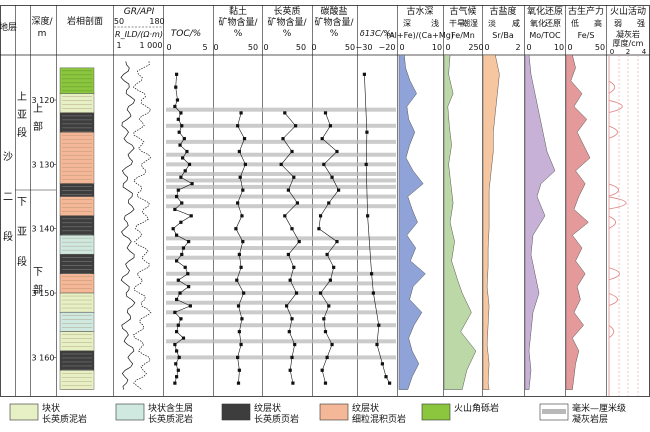 Image resolution: width=650 pixels, height=432 pixels. I want to click on strata-upper-part-0: 上, so click(38, 109).